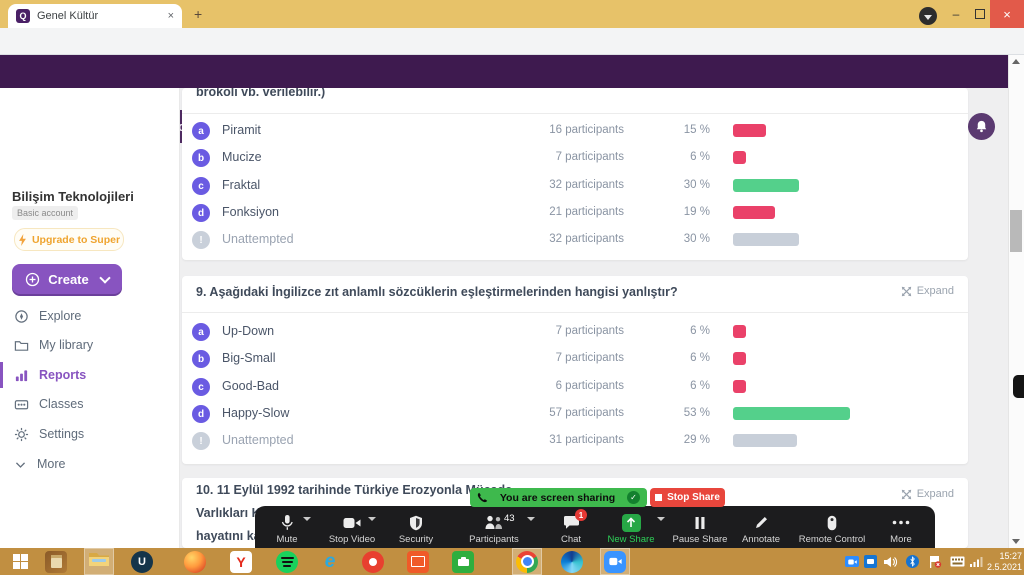 The height and width of the screenshot is (575, 1024). What do you see at coordinates (901, 527) in the screenshot?
I see `more-button: More` at bounding box center [901, 527].